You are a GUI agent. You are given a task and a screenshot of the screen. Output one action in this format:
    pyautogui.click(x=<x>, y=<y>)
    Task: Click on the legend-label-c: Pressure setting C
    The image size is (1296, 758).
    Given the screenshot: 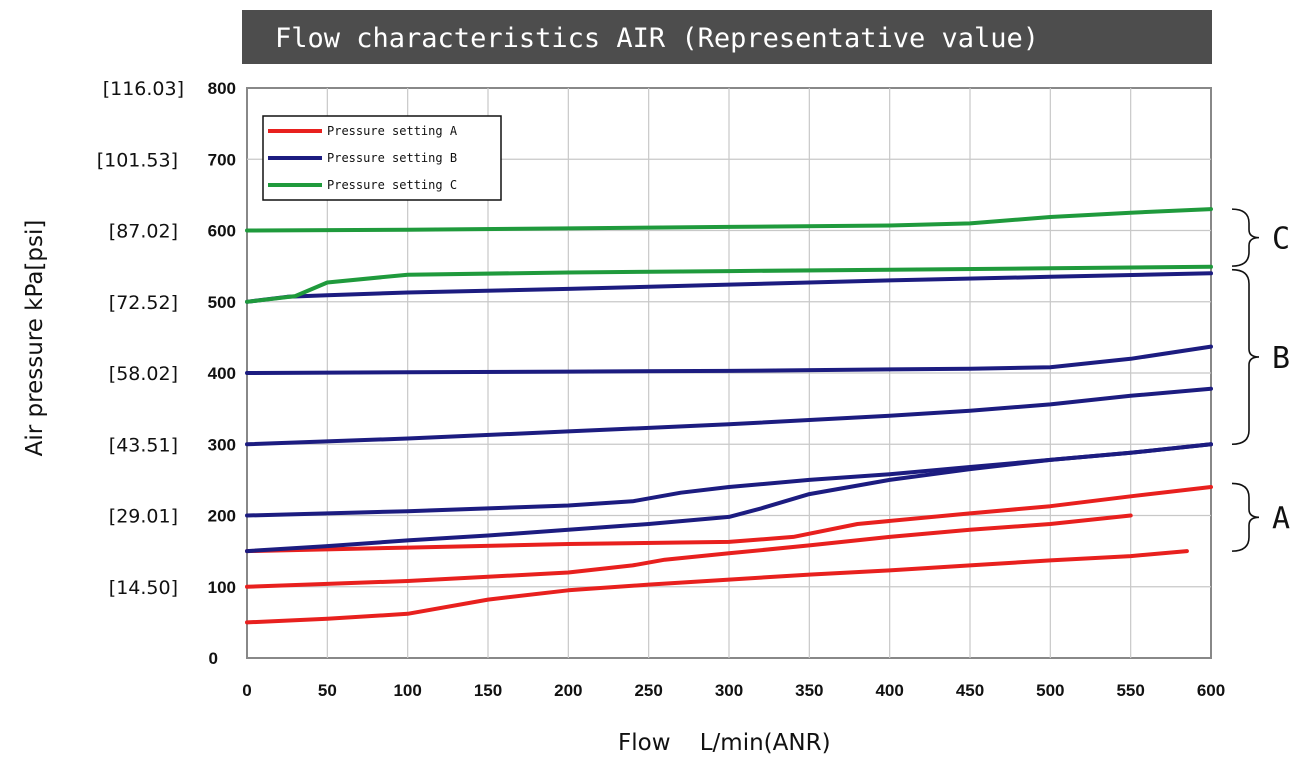 What is the action you would take?
    pyautogui.click(x=392, y=185)
    